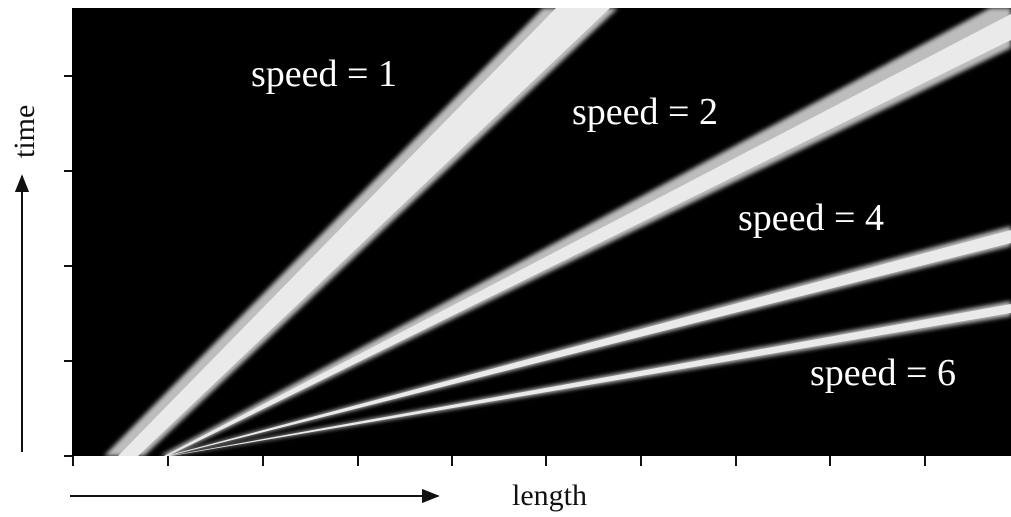 The height and width of the screenshot is (517, 1011). Describe the element at coordinates (324, 74) in the screenshot. I see `band-label-speed-1: speed = 1` at that location.